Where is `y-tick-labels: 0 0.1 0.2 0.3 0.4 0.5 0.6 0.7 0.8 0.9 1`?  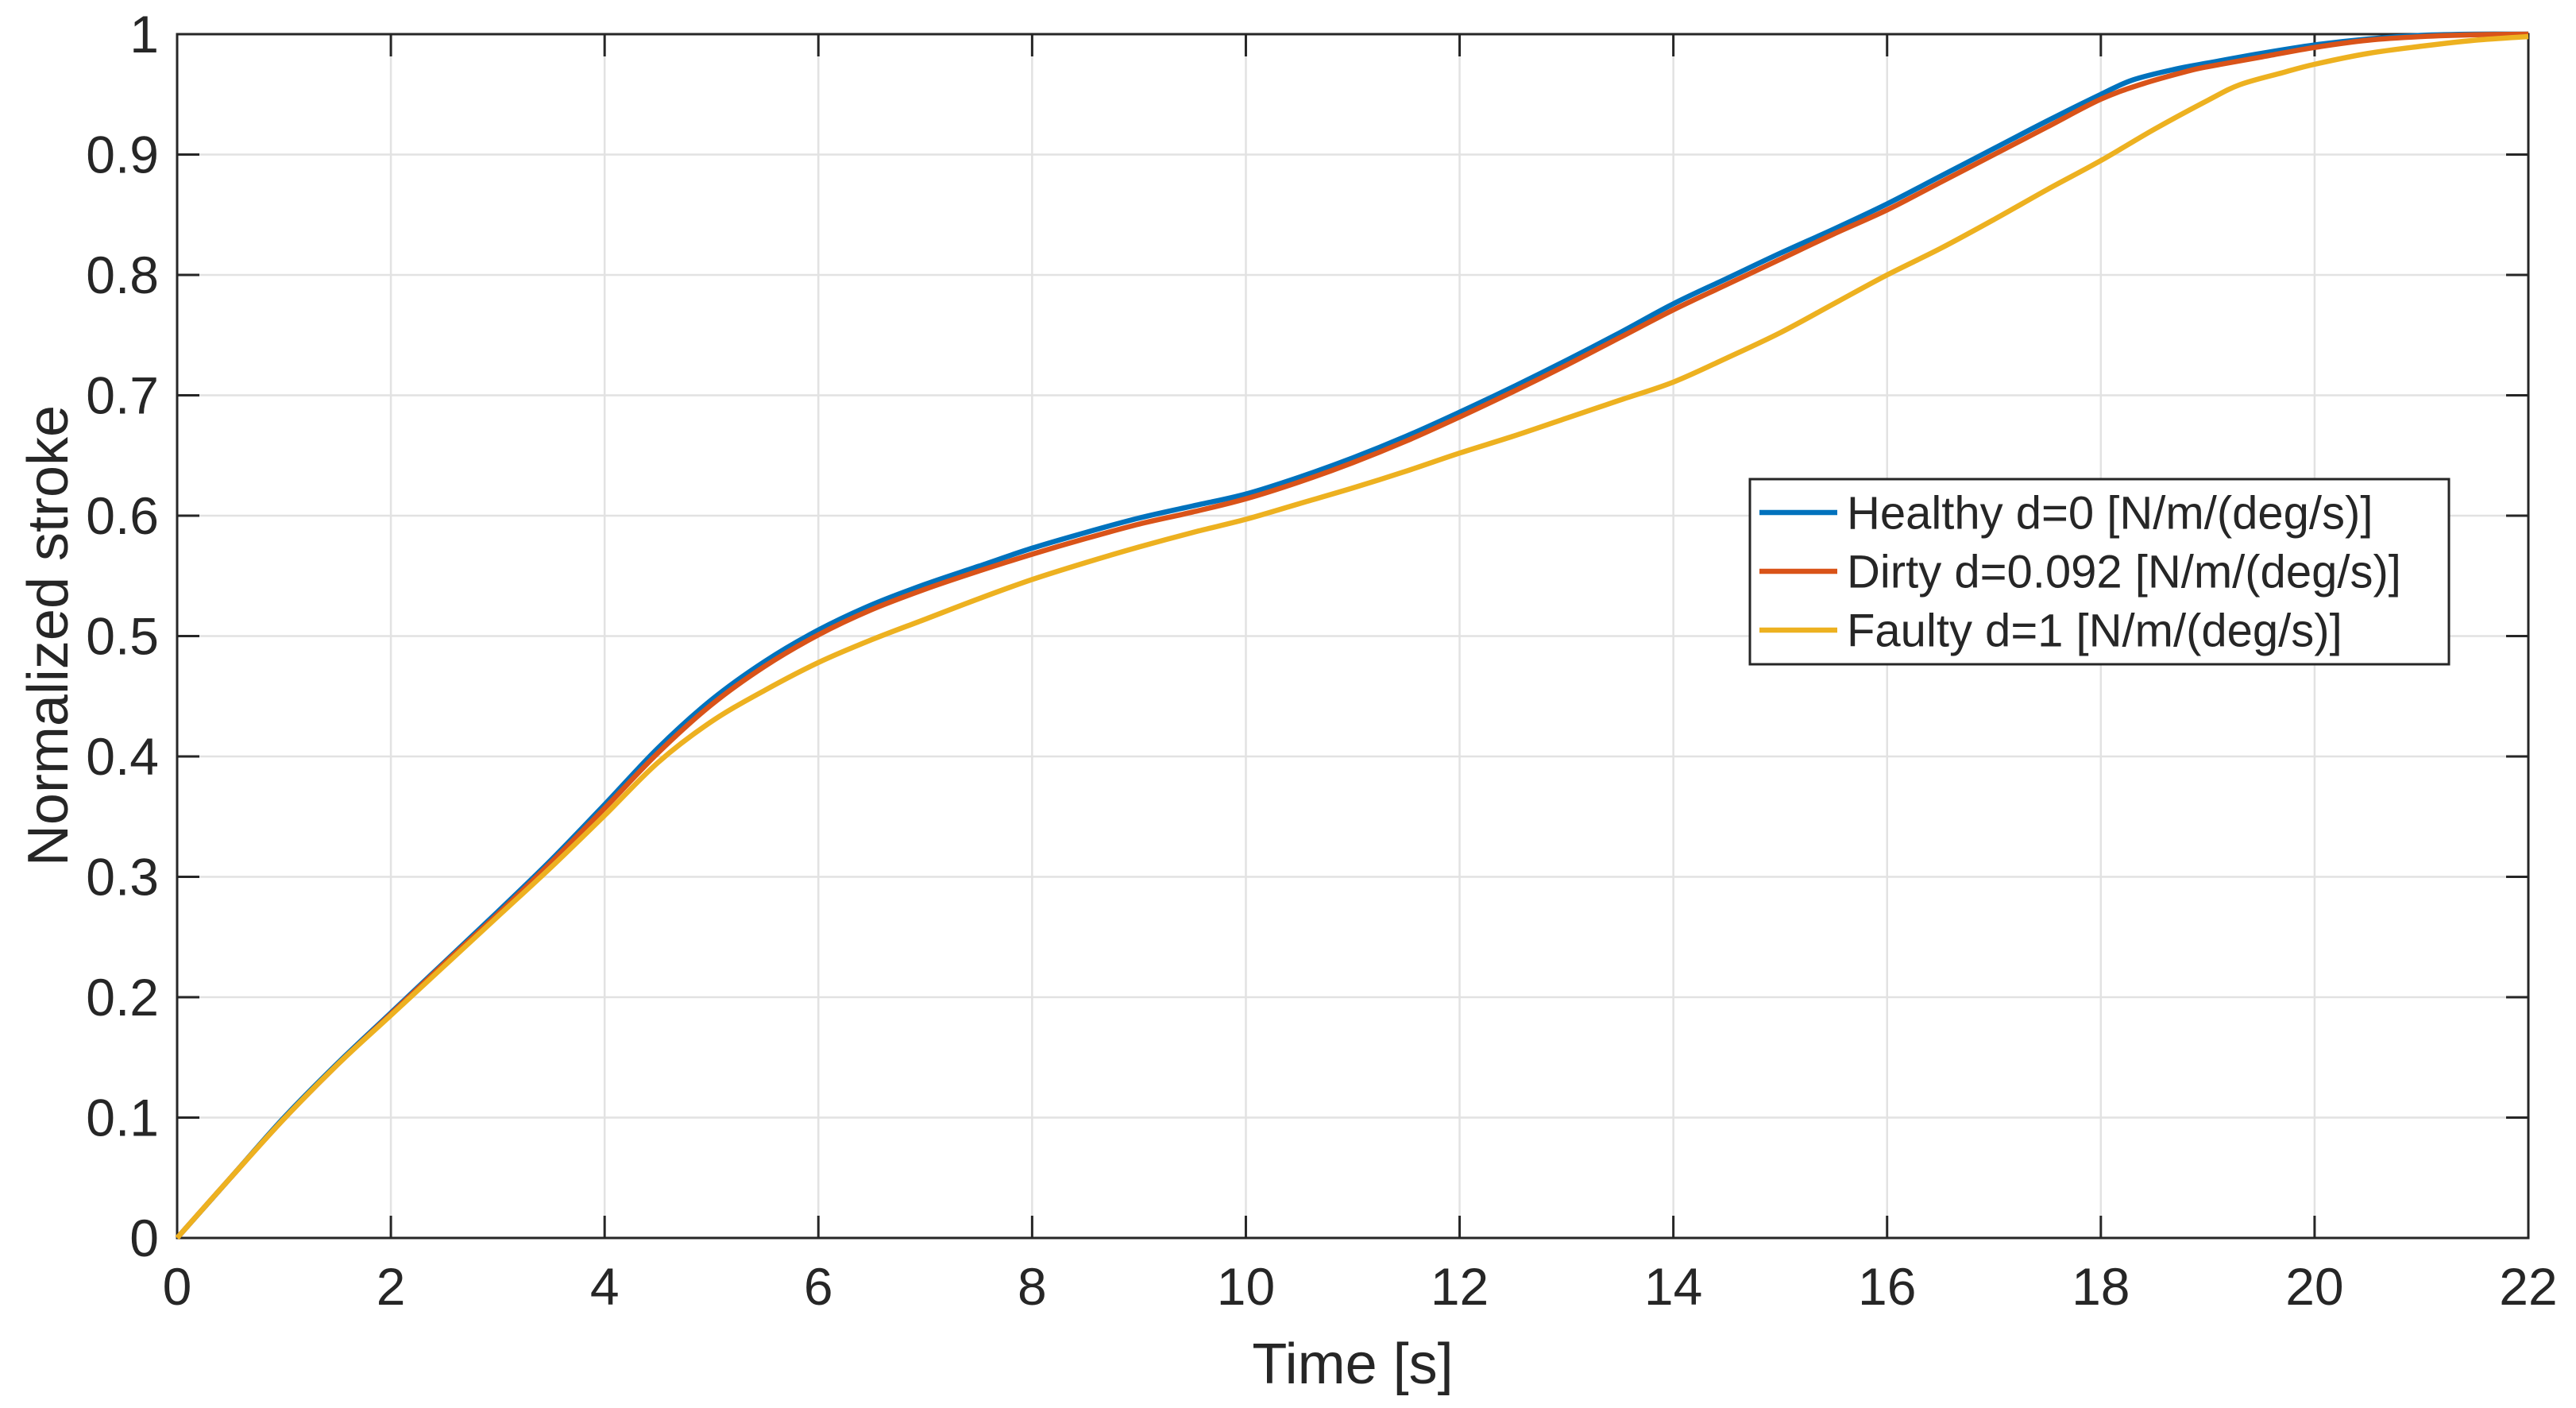
y-tick-labels: 0 0.1 0.2 0.3 0.4 0.5 0.6 0.7 0.8 0.9 1 is located at coordinates (122, 636).